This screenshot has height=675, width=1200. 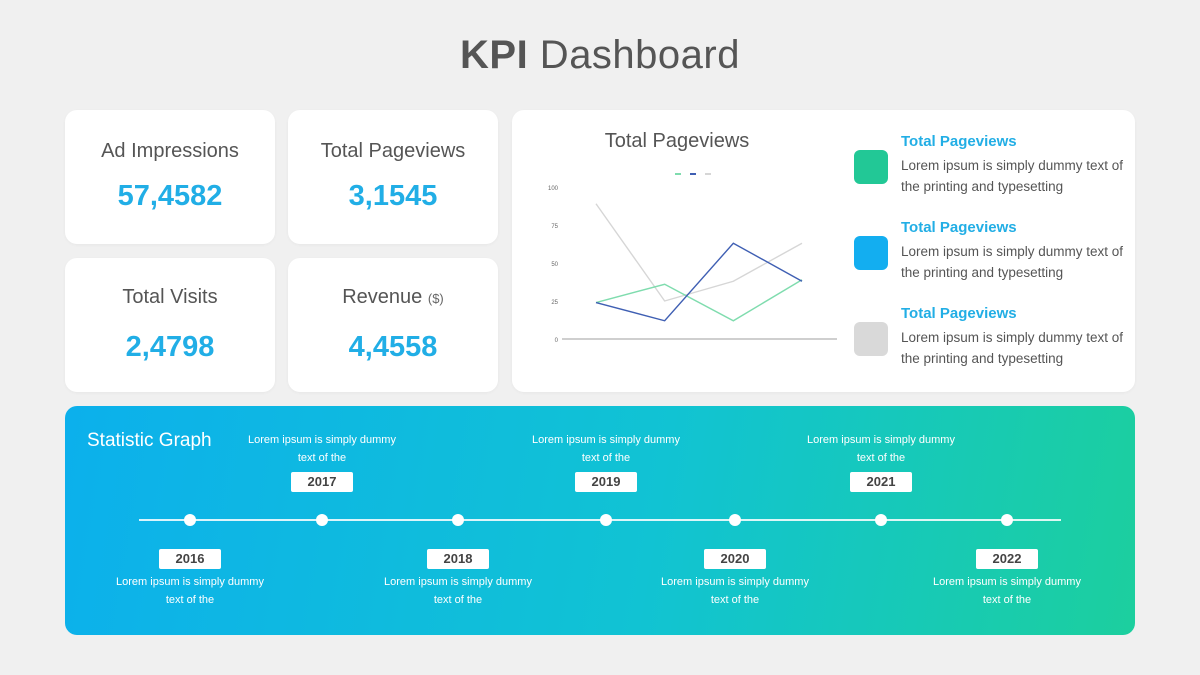 What do you see at coordinates (190, 559) in the screenshot?
I see `timeline-year-2016: 2016` at bounding box center [190, 559].